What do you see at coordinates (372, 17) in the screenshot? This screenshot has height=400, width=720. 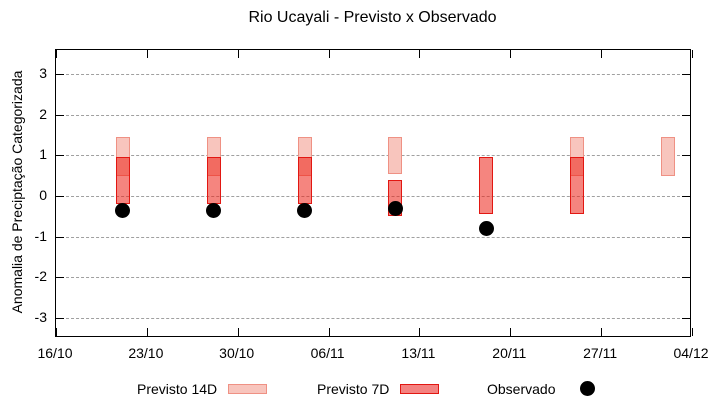 I see `chart-title: Rio Ucayali - Previsto x Observado` at bounding box center [372, 17].